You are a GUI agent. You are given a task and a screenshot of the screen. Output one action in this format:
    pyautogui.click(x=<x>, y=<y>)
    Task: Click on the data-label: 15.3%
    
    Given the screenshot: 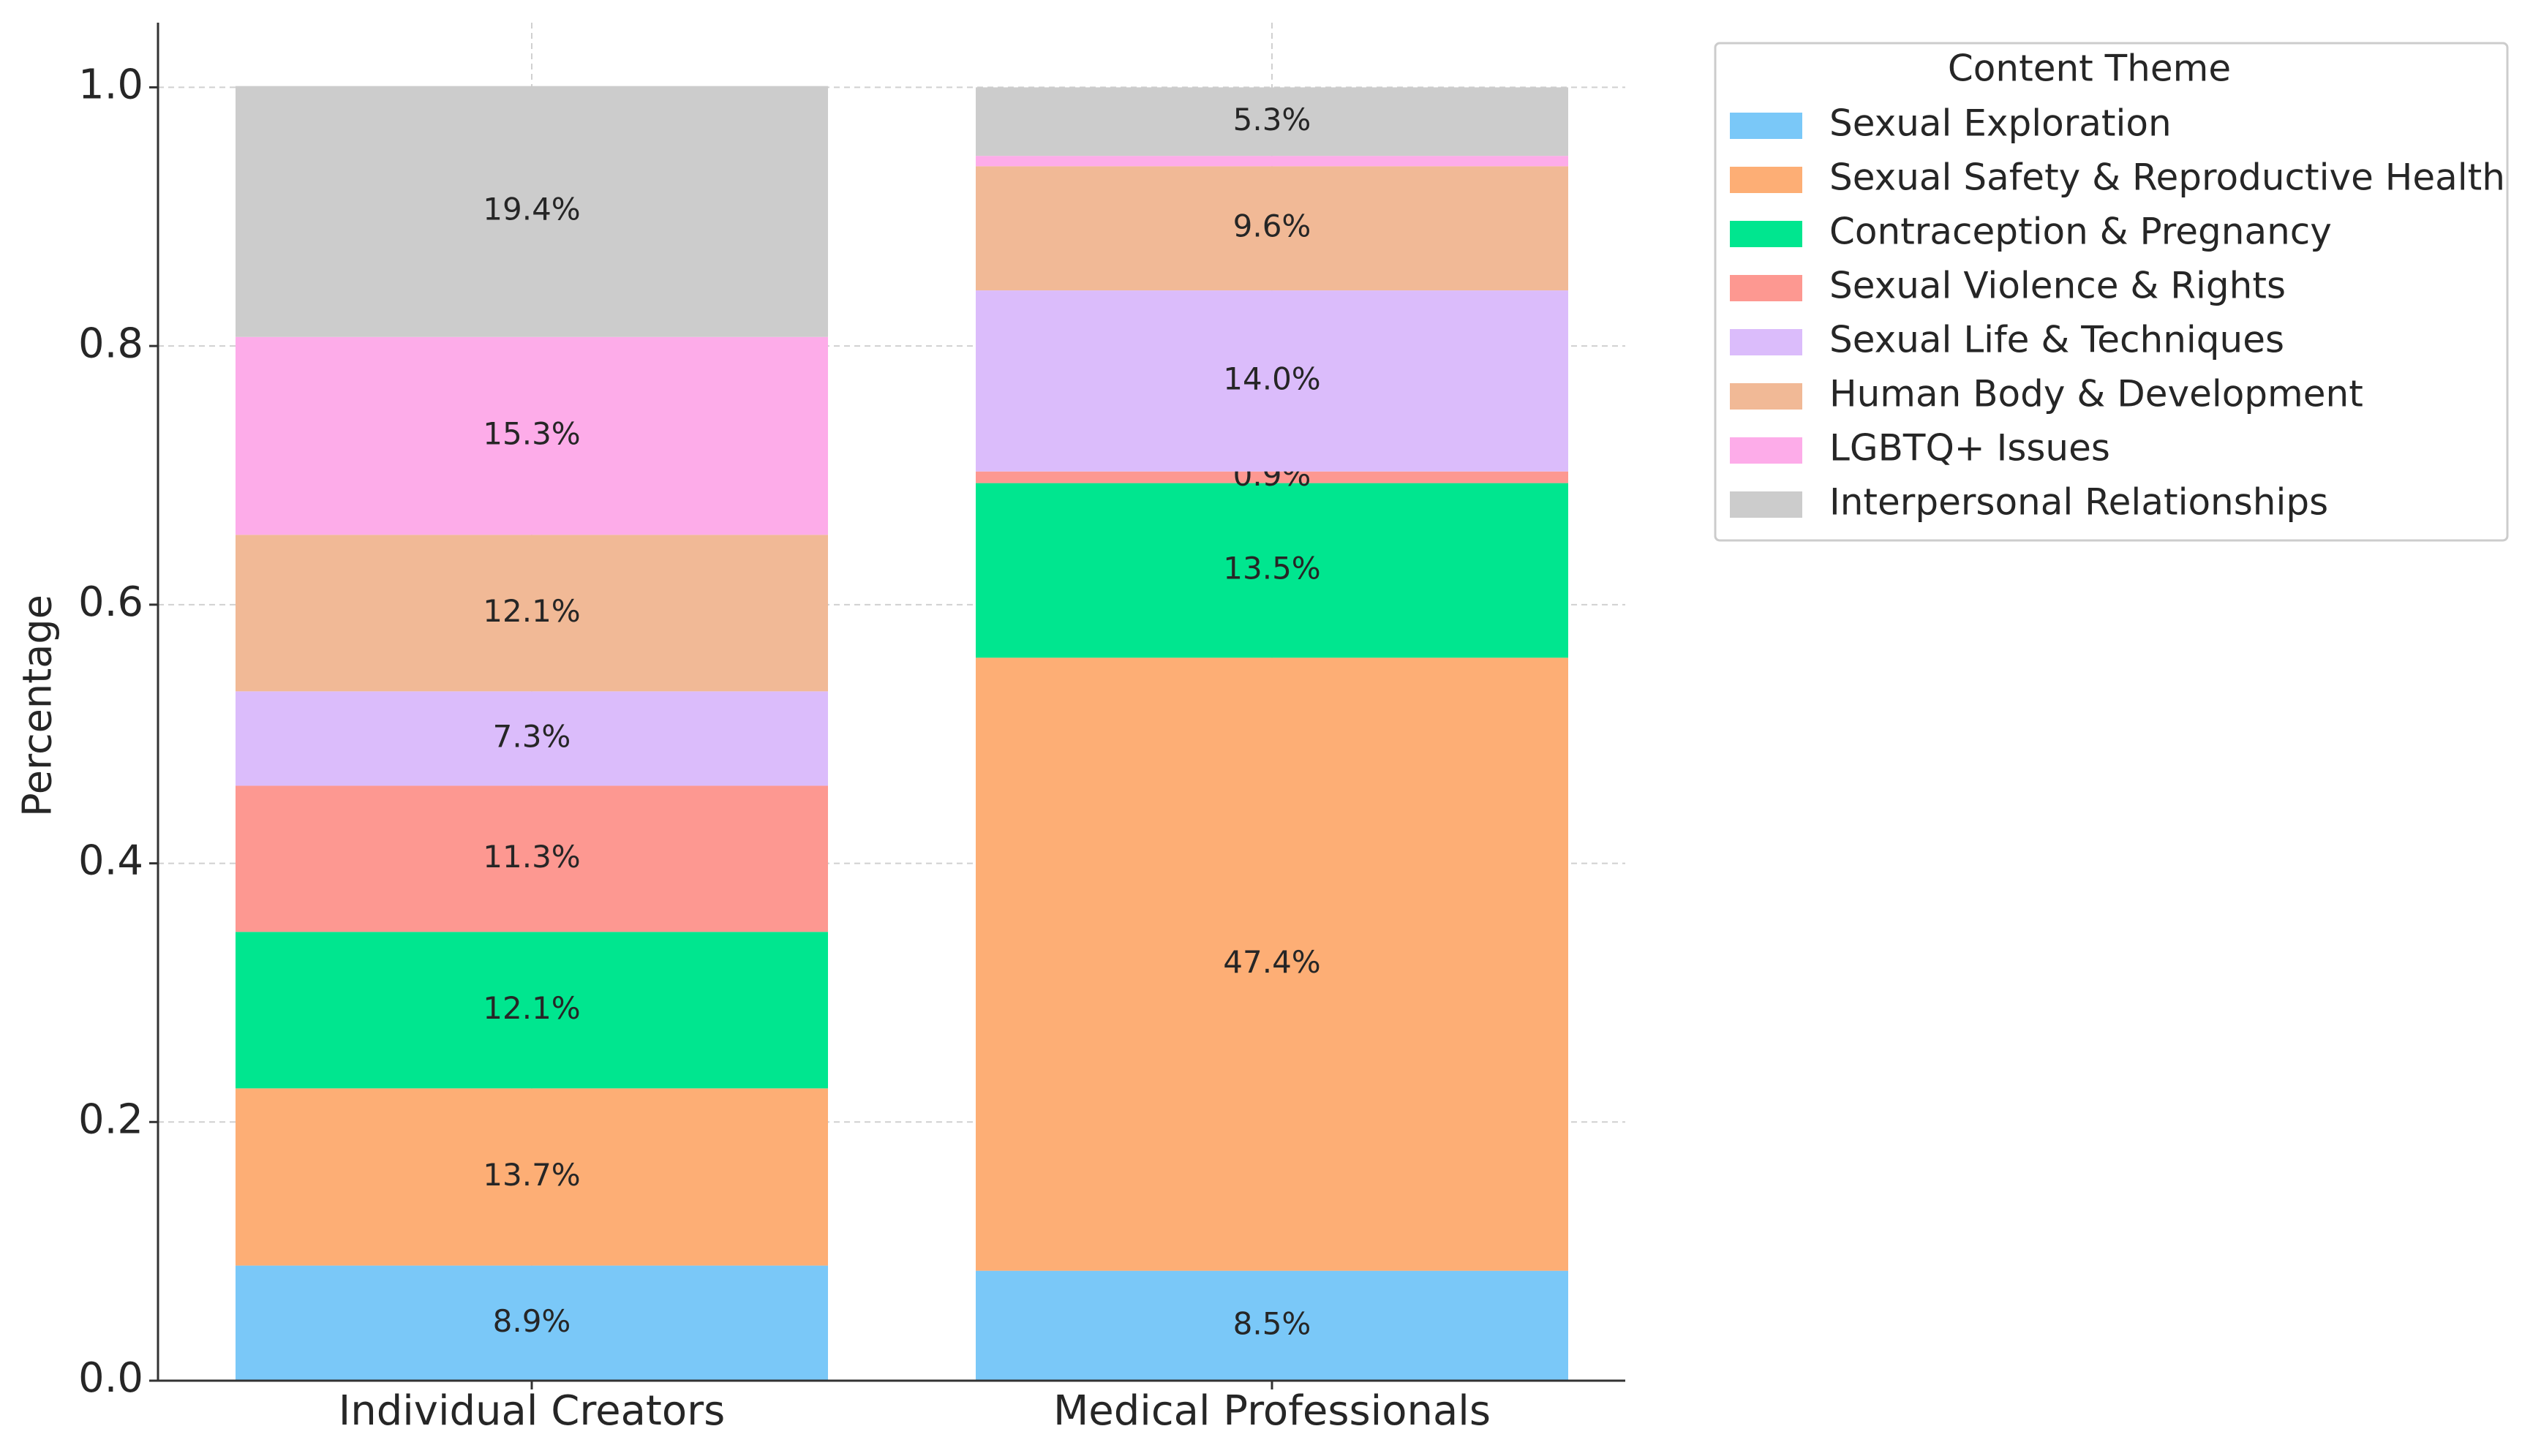 What is the action you would take?
    pyautogui.click(x=531, y=434)
    